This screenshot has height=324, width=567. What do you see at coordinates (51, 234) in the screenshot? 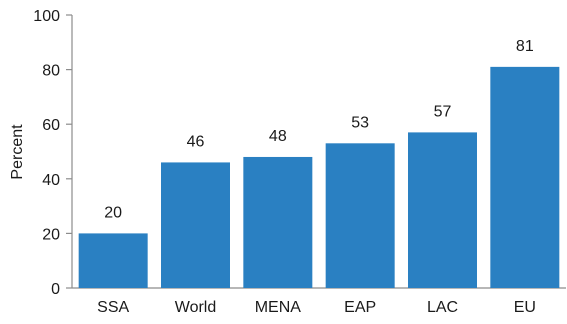
I see `y-tick-label: 20` at bounding box center [51, 234].